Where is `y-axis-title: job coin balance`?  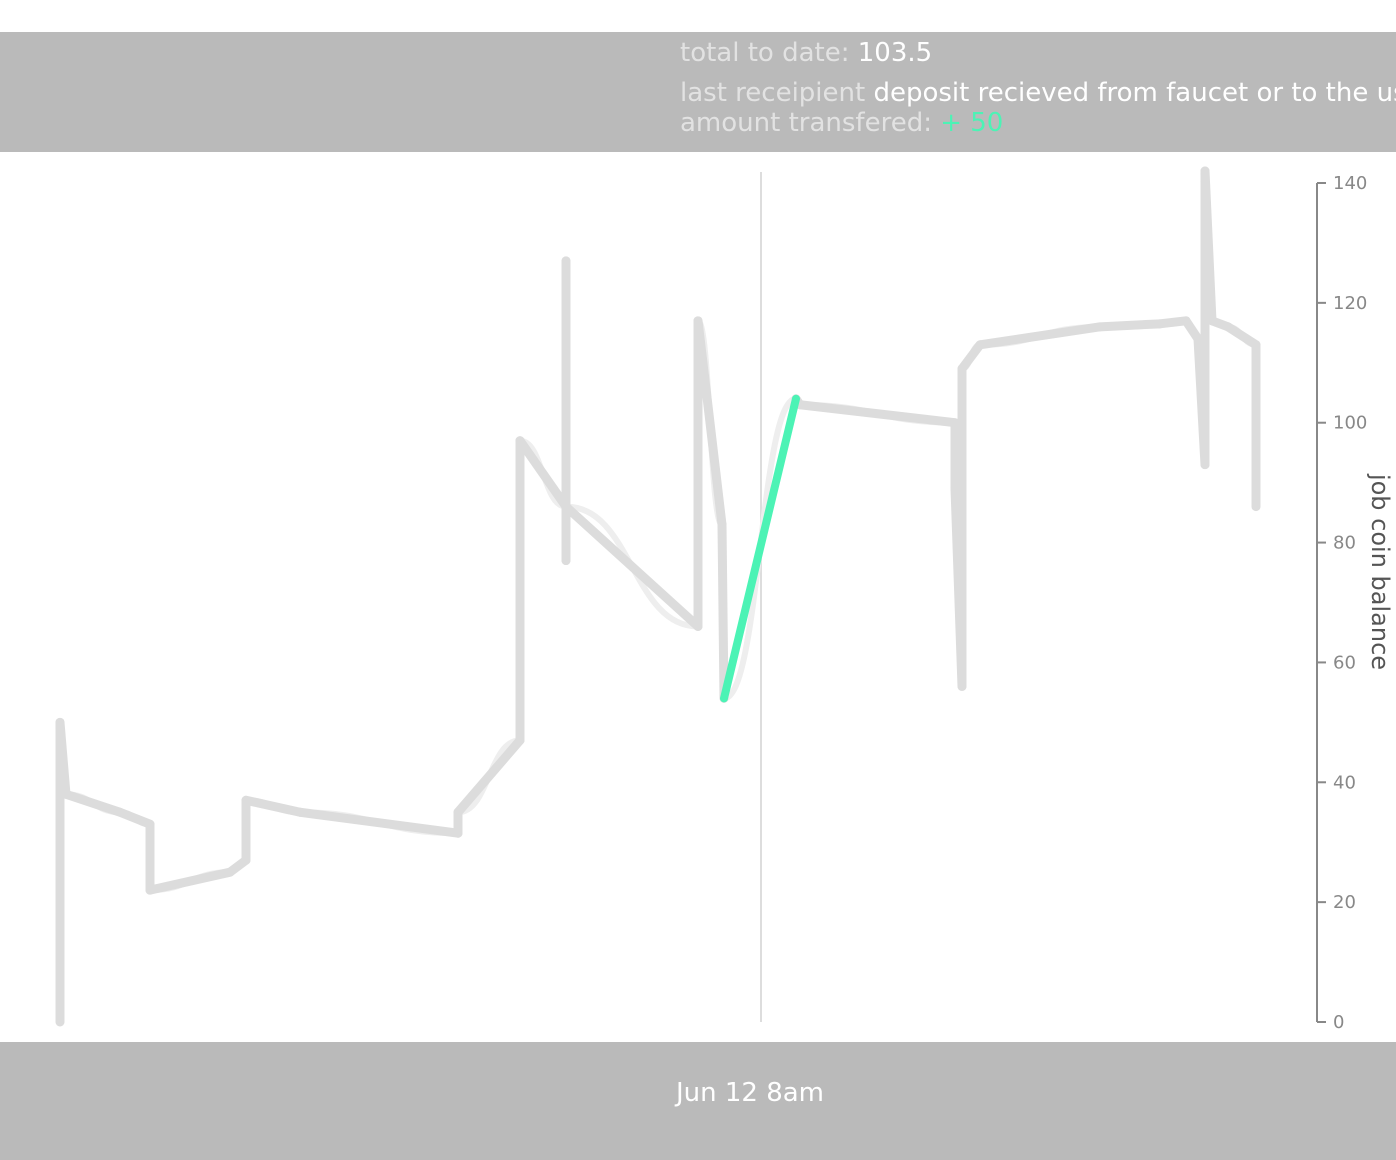 y-axis-title: job coin balance is located at coordinates (1380, 571).